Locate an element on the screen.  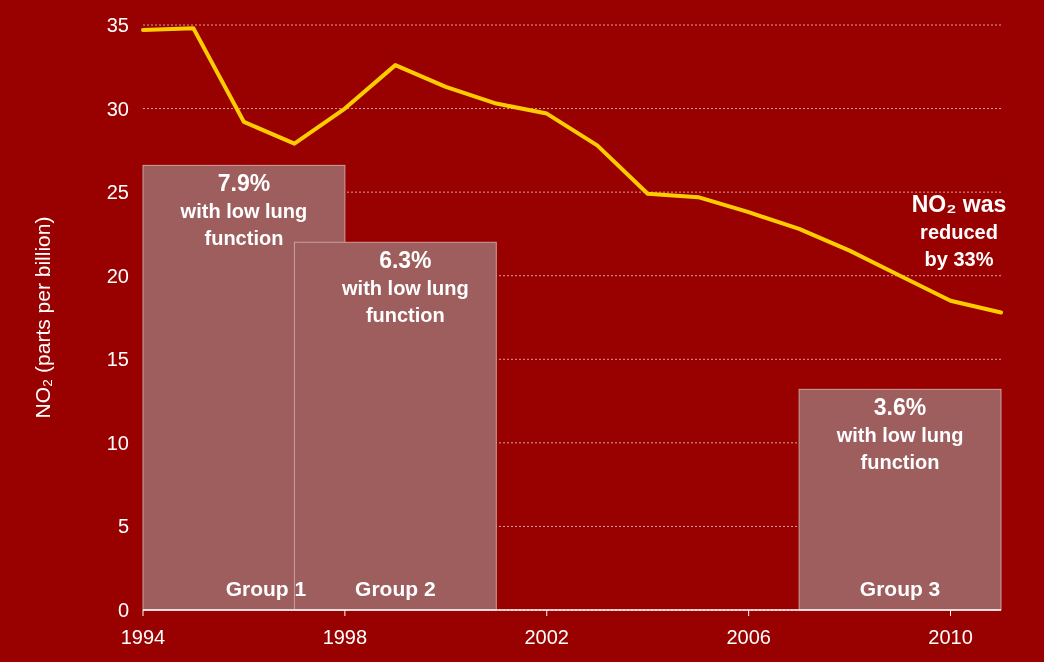
x-tick-label: 2002 is located at coordinates (547, 637).